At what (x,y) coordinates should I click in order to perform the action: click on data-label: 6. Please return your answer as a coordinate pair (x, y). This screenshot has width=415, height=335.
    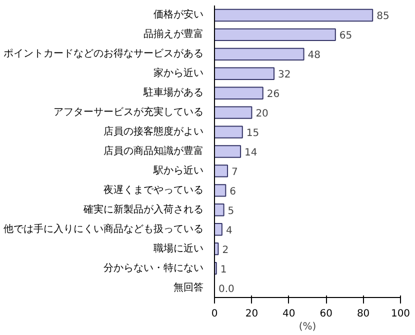
    Looking at the image, I should click on (233, 192).